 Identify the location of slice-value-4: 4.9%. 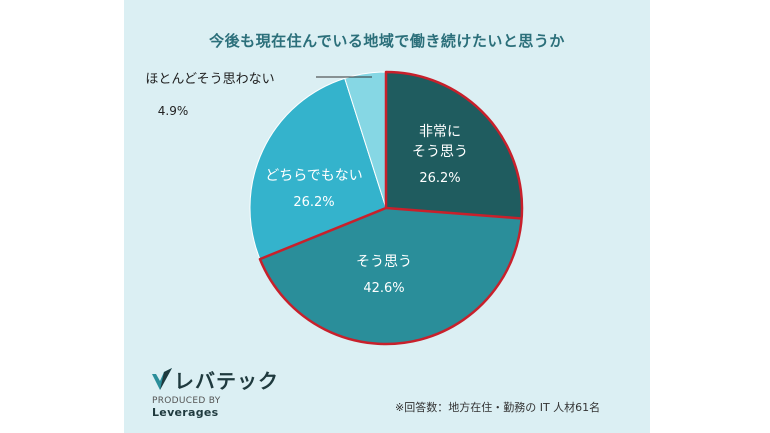
(173, 111).